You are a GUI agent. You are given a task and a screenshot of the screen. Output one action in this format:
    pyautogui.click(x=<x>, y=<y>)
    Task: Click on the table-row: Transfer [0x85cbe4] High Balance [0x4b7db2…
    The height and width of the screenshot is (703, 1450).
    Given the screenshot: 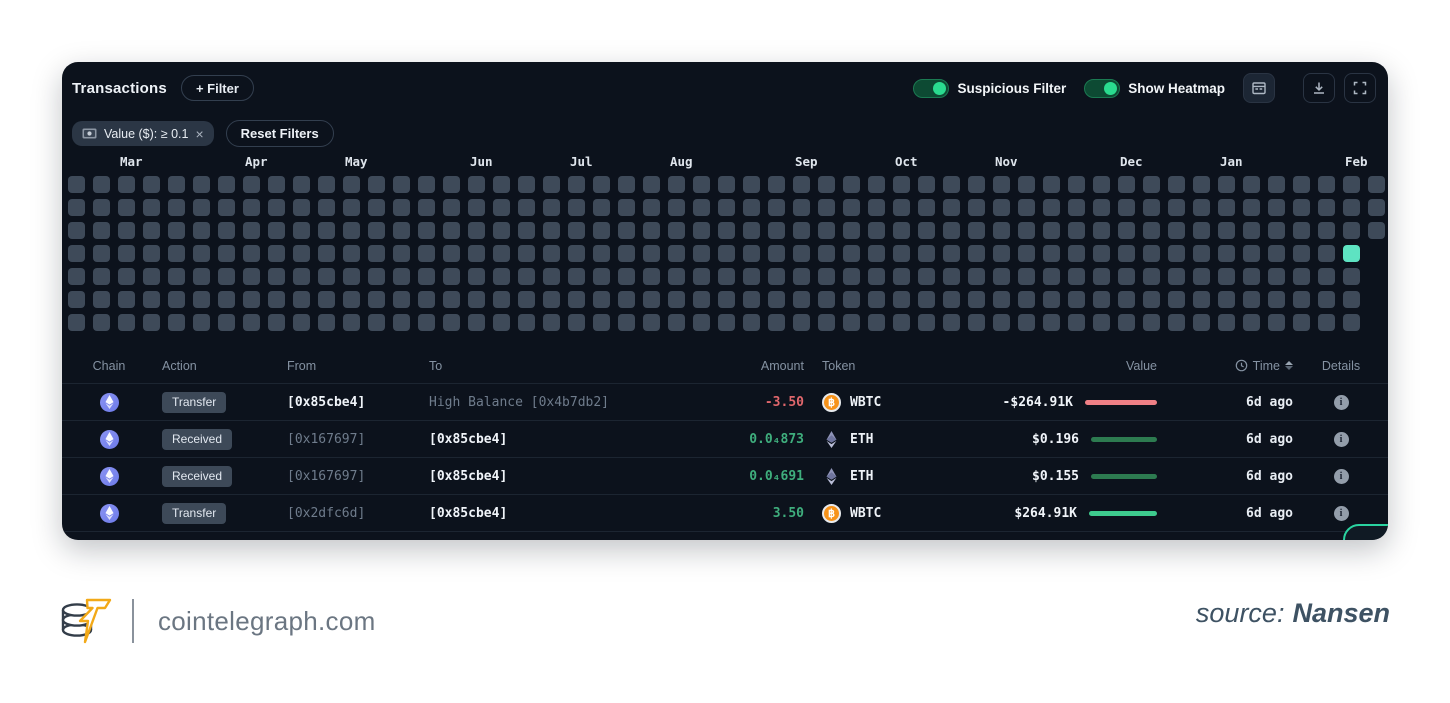 What is the action you would take?
    pyautogui.click(x=725, y=402)
    